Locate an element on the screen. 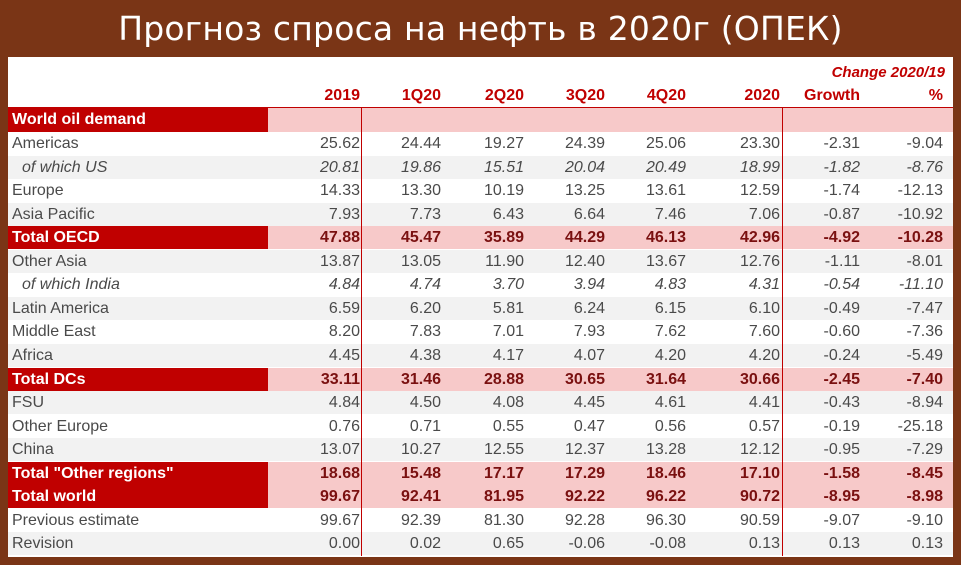 Image resolution: width=961 pixels, height=565 pixels. table-cell: 23.30 is located at coordinates (759, 143).